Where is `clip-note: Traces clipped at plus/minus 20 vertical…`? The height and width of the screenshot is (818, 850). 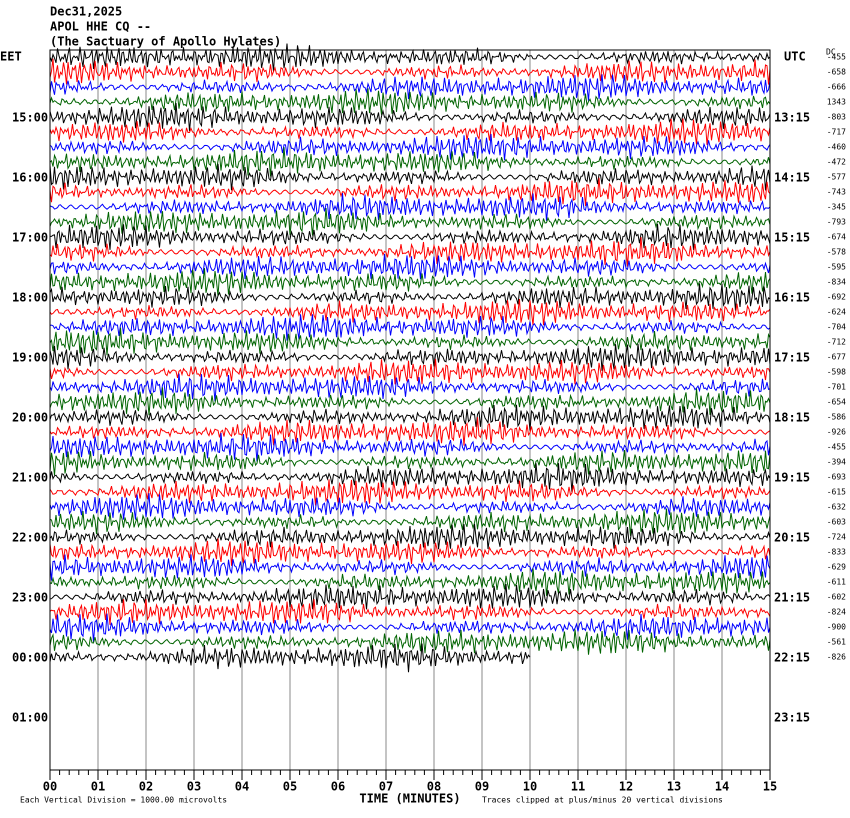
clip-note: Traces clipped at plus/minus 20 vertical… is located at coordinates (602, 800).